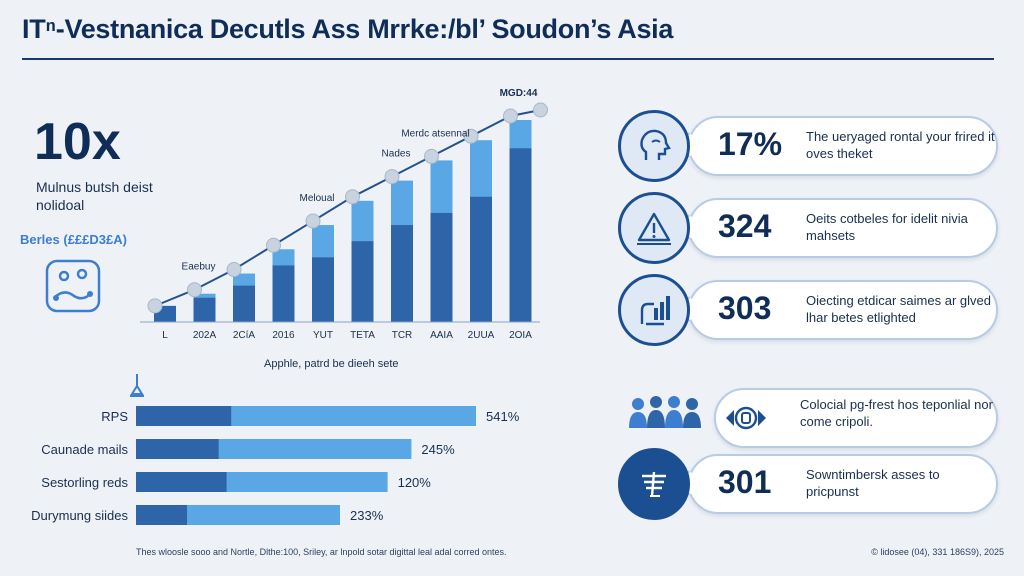 Image resolution: width=1024 pixels, height=576 pixels. What do you see at coordinates (441, 335) in the screenshot?
I see `x-tick-label: AAIA` at bounding box center [441, 335].